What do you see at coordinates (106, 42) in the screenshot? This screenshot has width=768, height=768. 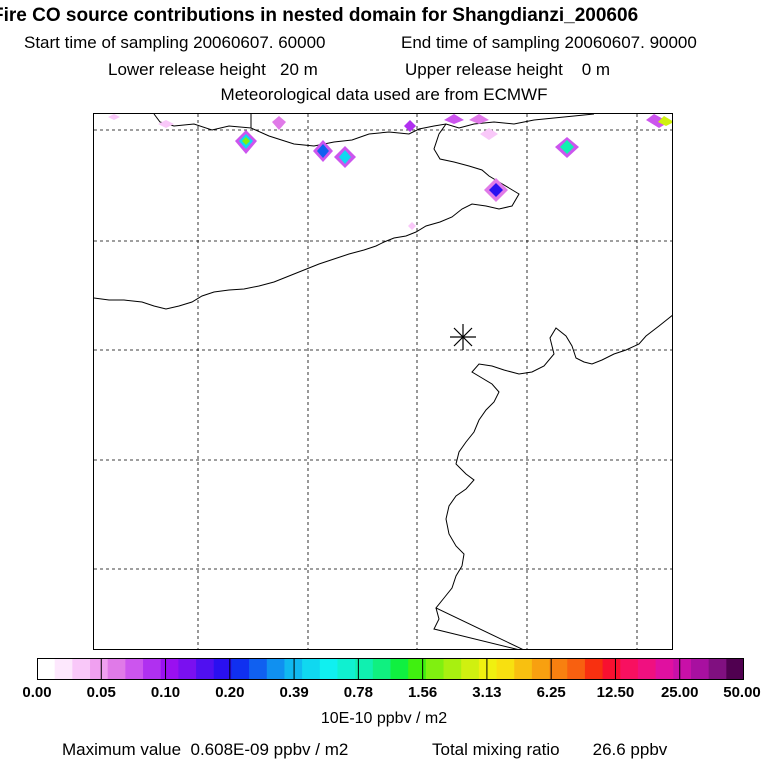 I see `start-time-label: Start time of sampling` at bounding box center [106, 42].